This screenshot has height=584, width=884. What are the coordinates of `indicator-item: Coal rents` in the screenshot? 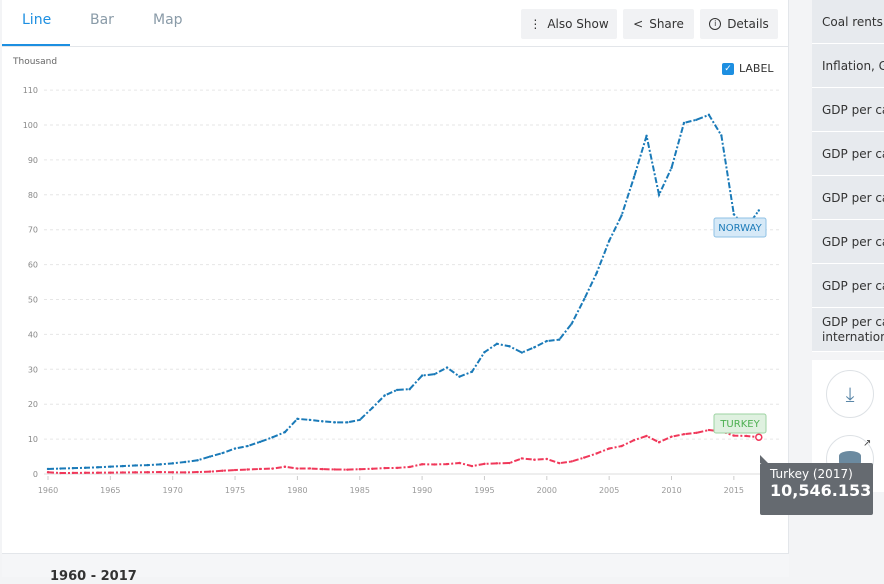 It's located at (848, 22).